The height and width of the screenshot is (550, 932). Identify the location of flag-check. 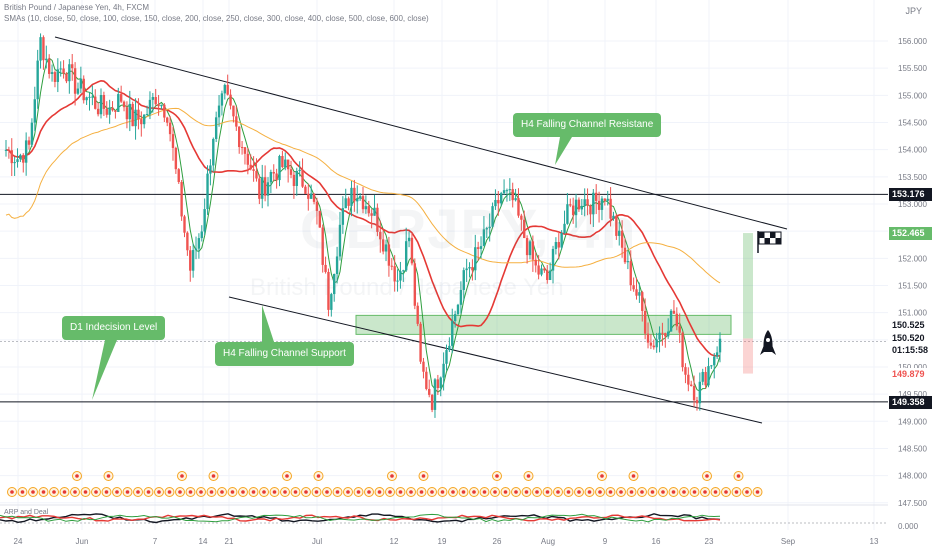
(778, 241).